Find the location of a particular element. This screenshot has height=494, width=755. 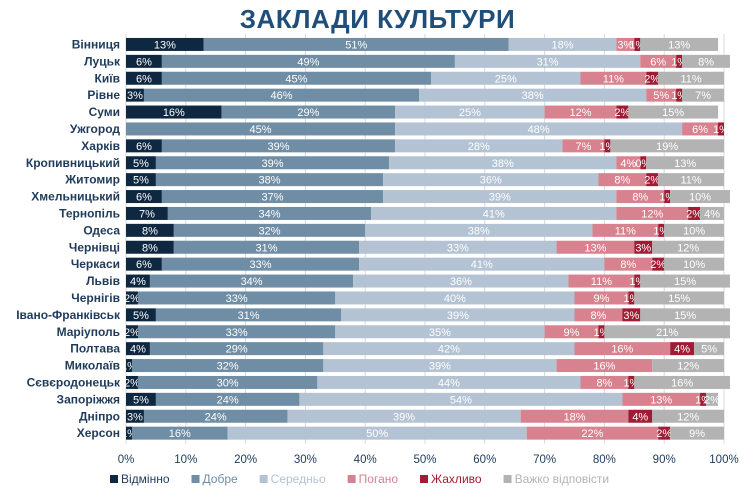

category-label: Львів is located at coordinates (103, 281).